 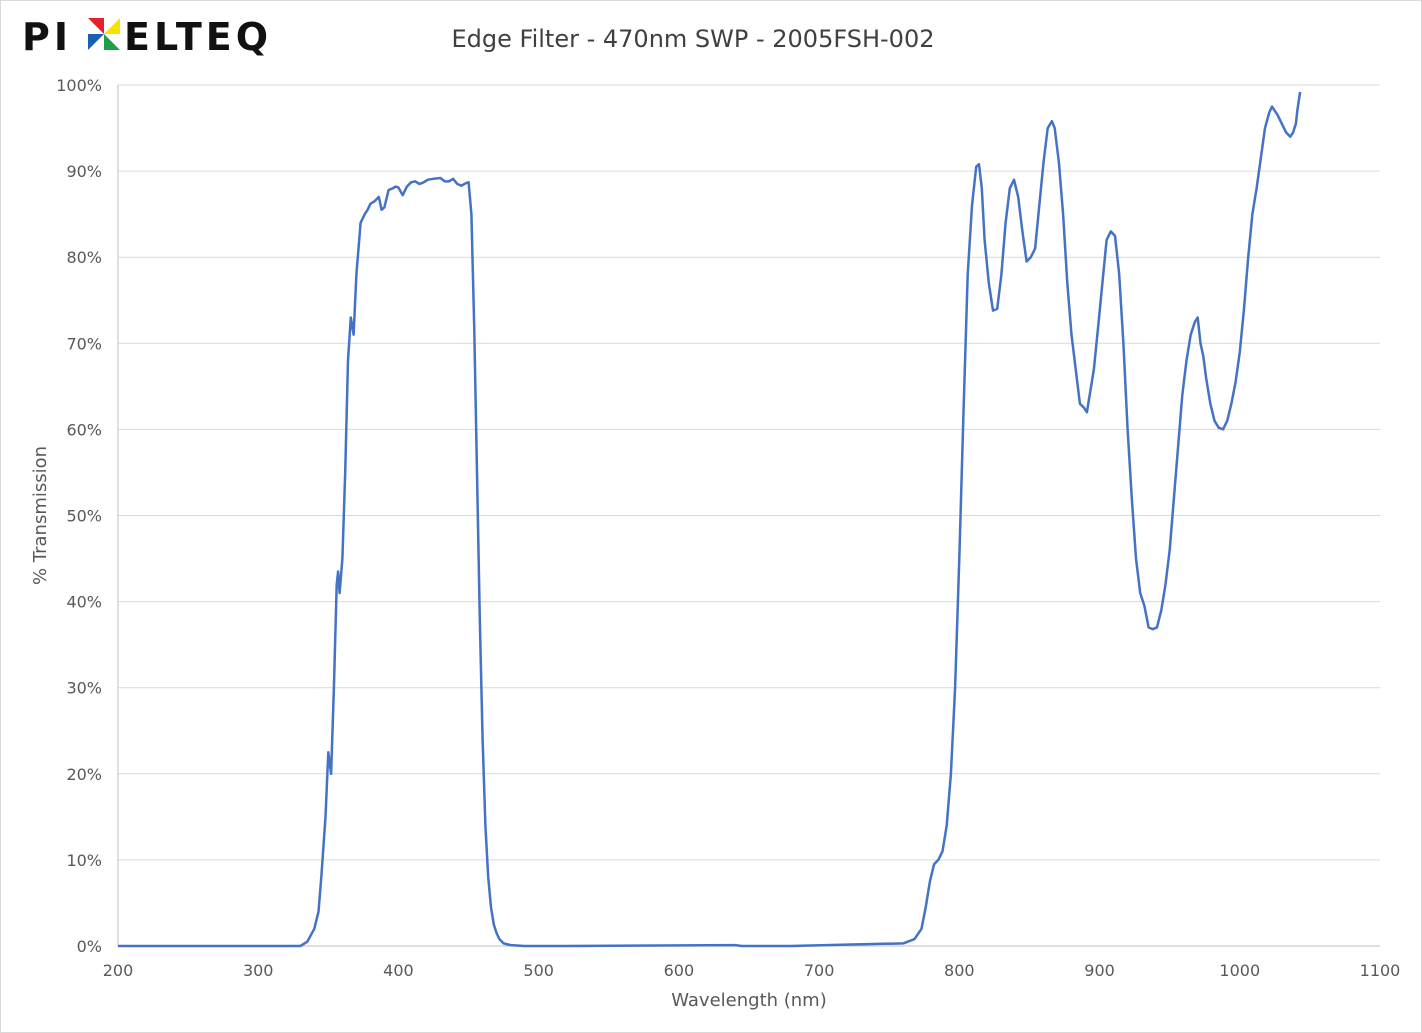 I want to click on x-tick-label: 800, so click(x=959, y=970).